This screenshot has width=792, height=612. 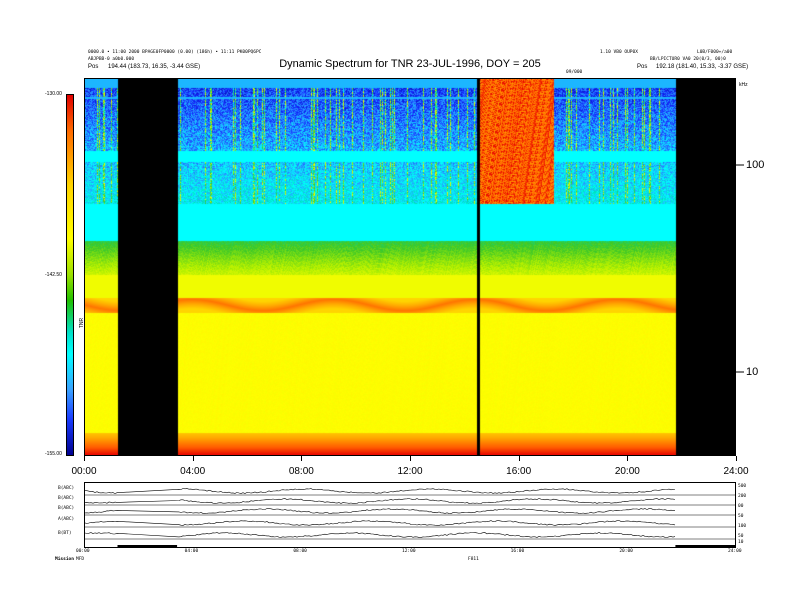 I want to click on panel-scale-4: 50, so click(x=741, y=516).